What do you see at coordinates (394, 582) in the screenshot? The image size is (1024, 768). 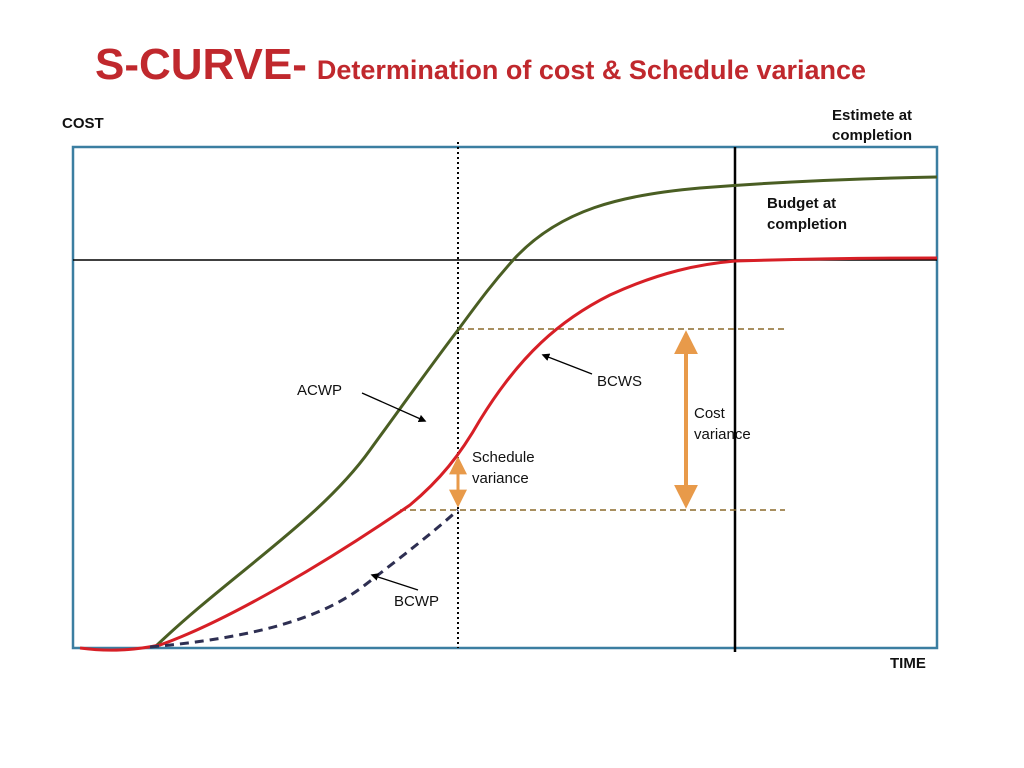 I see `bcwp-pointer-arrow` at bounding box center [394, 582].